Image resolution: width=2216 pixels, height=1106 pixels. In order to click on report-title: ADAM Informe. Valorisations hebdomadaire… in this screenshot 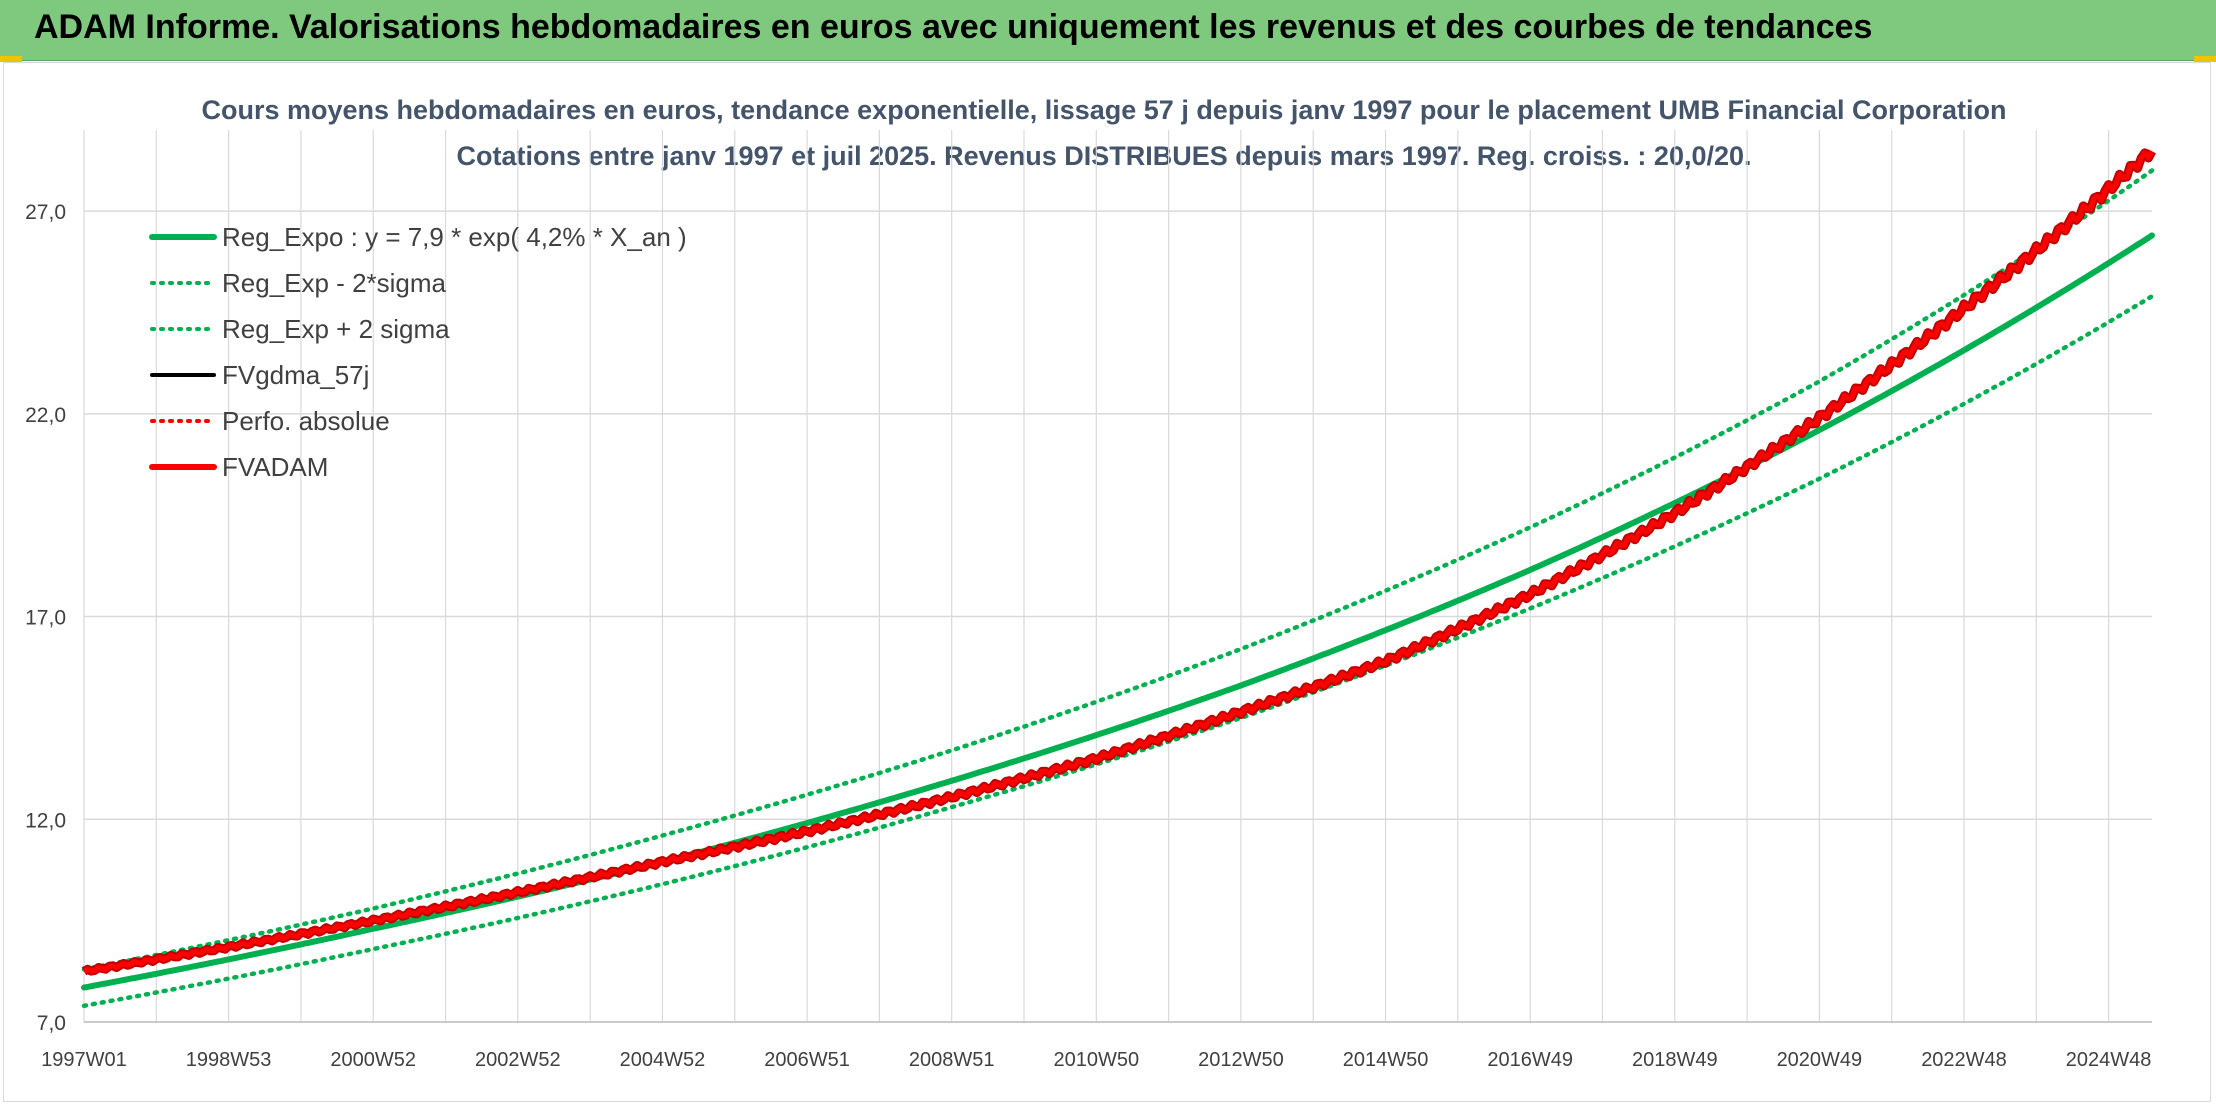, I will do `click(953, 27)`.